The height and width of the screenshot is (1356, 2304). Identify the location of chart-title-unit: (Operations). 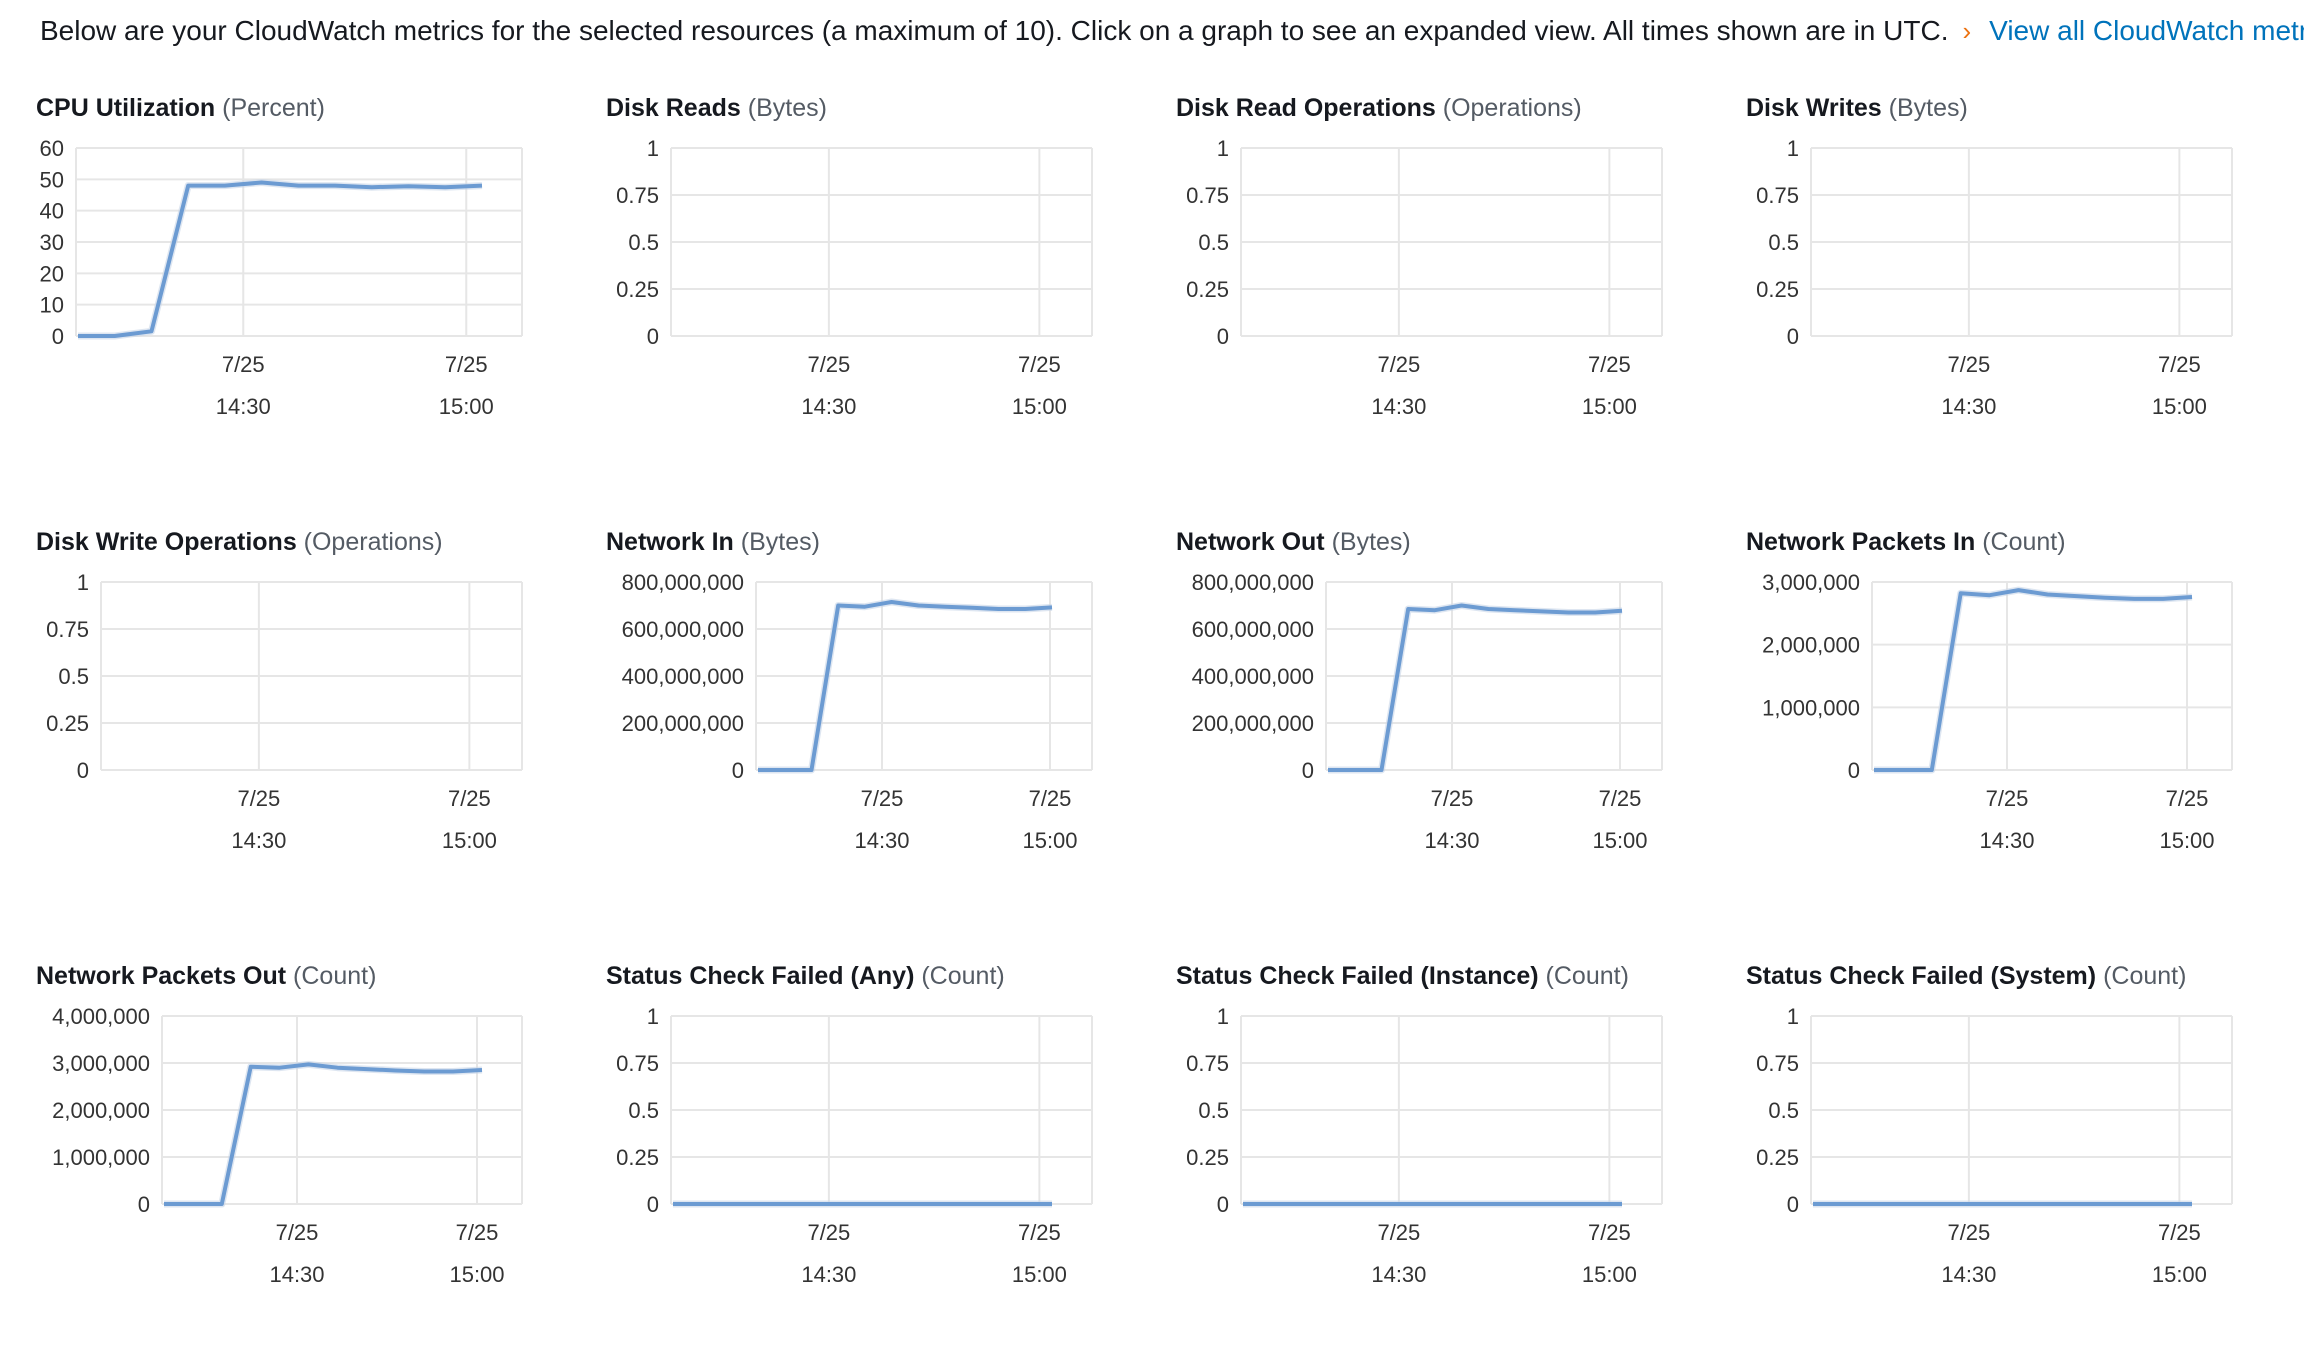
(1508, 108).